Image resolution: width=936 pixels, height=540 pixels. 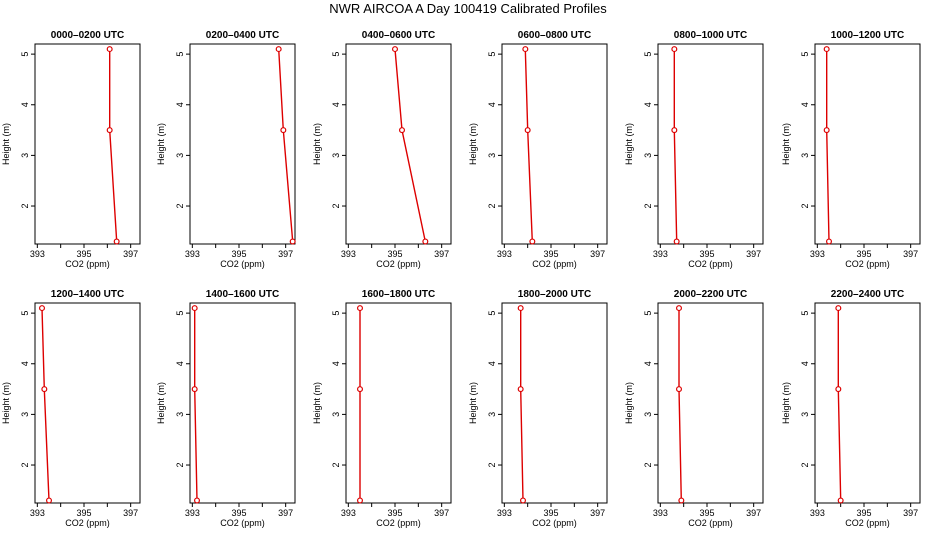 I want to click on panel-title: 1600–1800 UTC, so click(x=398, y=294).